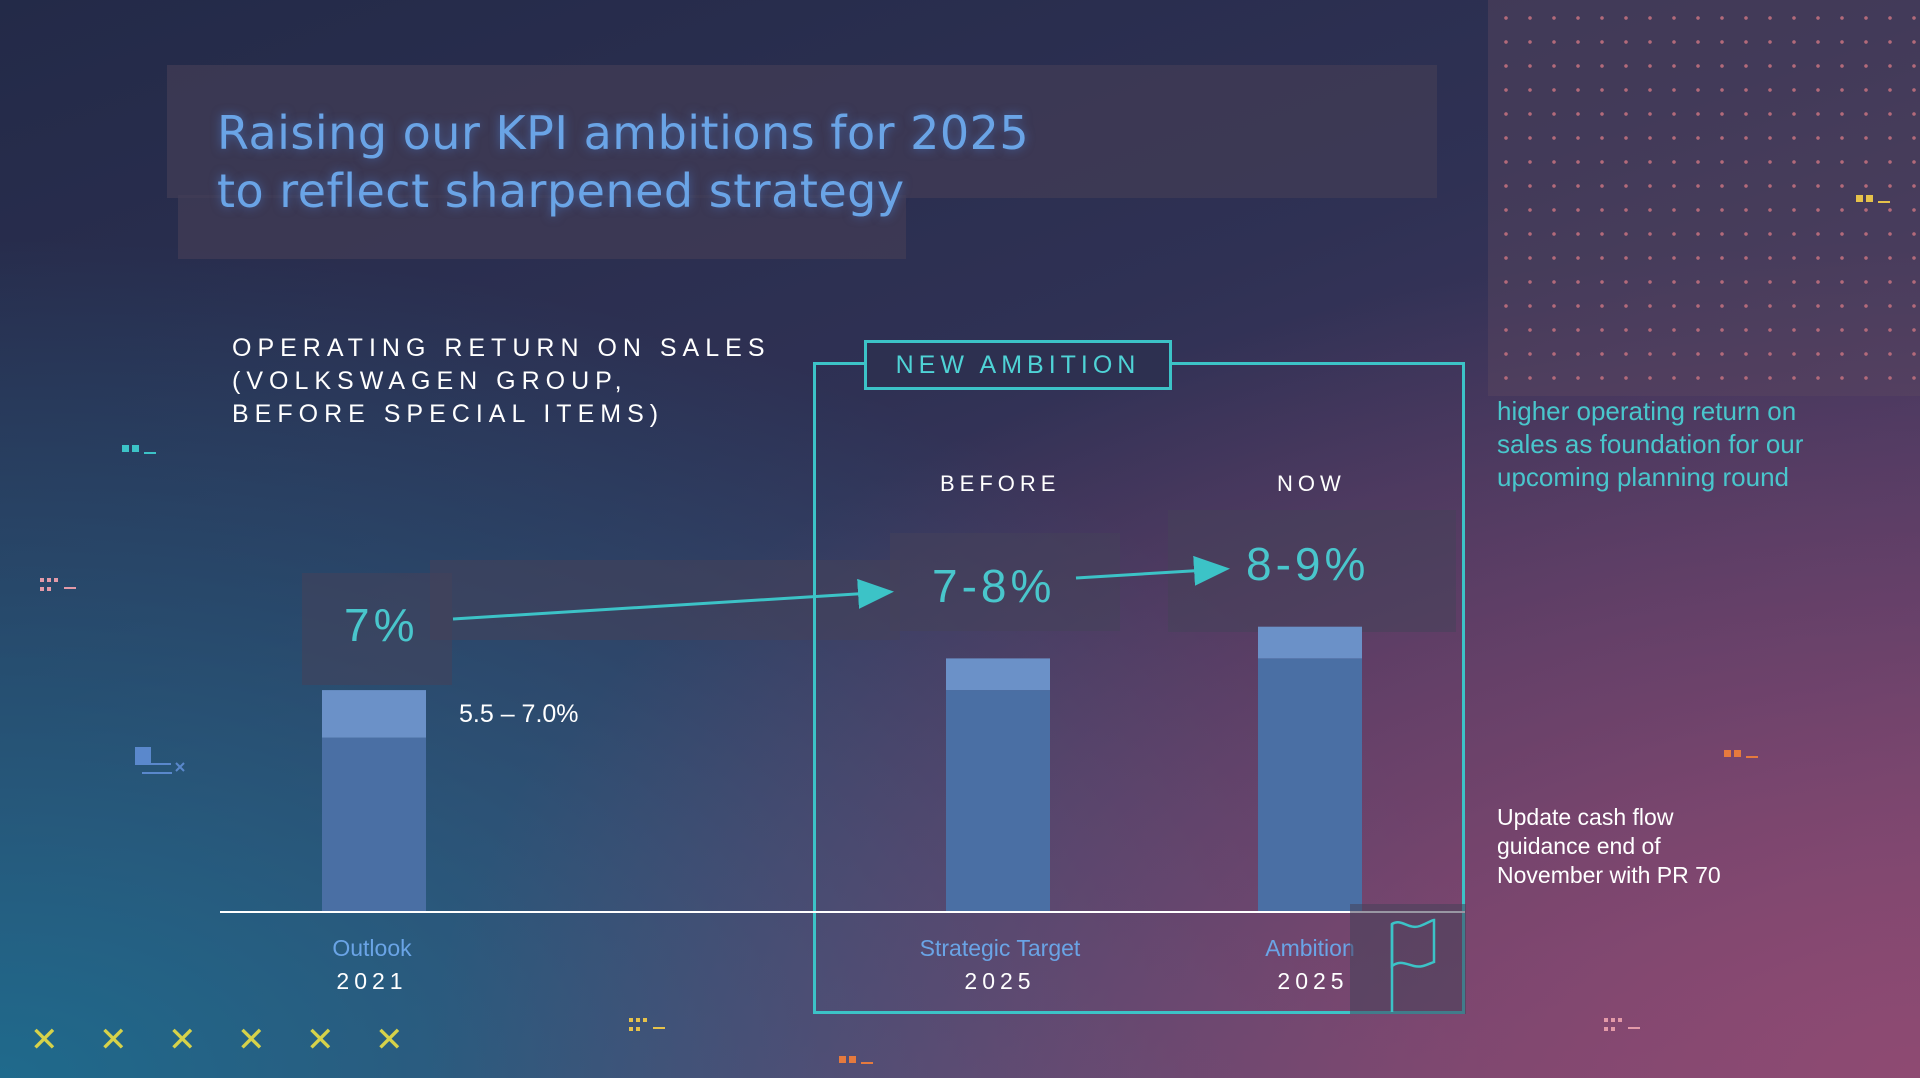 Image resolution: width=1920 pixels, height=1078 pixels. What do you see at coordinates (998, 674) in the screenshot?
I see `bar-range-strategic-target` at bounding box center [998, 674].